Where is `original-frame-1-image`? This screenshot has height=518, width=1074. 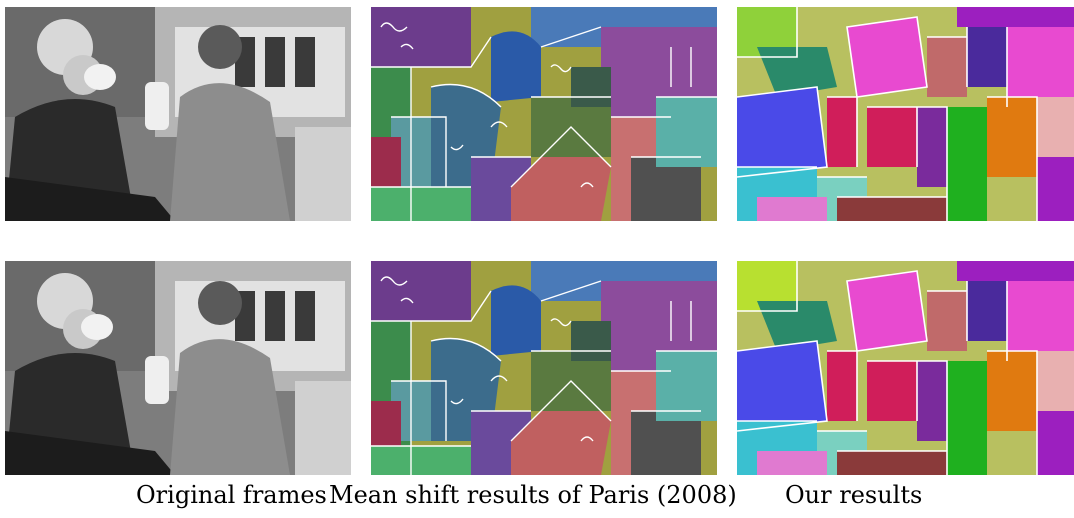 original-frame-1-image is located at coordinates (178, 114).